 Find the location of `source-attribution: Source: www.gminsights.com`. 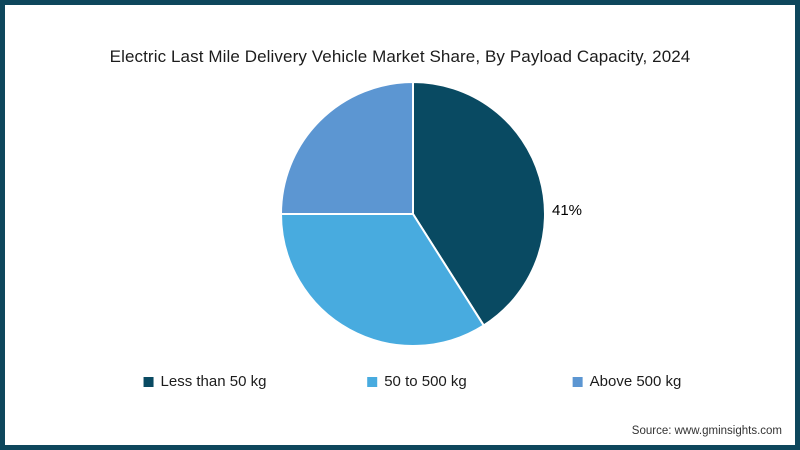

source-attribution: Source: www.gminsights.com is located at coordinates (706, 431).